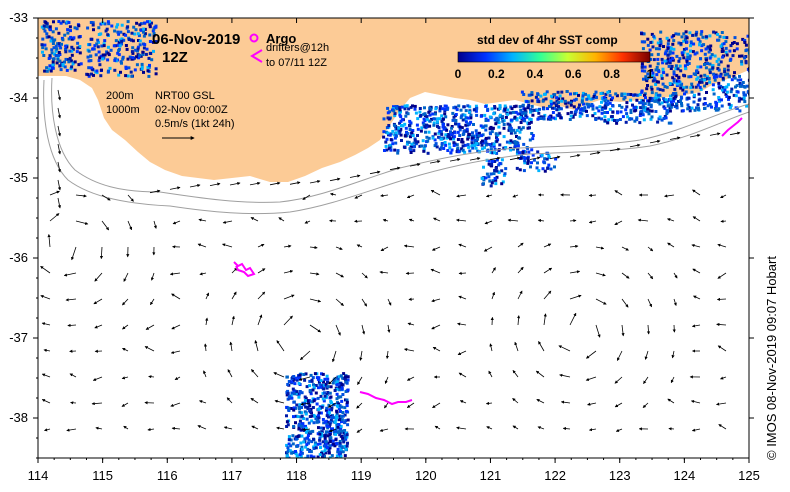 The height and width of the screenshot is (492, 790). Describe the element at coordinates (185, 96) in the screenshot. I see `product-label: NRT00 GSL` at that location.